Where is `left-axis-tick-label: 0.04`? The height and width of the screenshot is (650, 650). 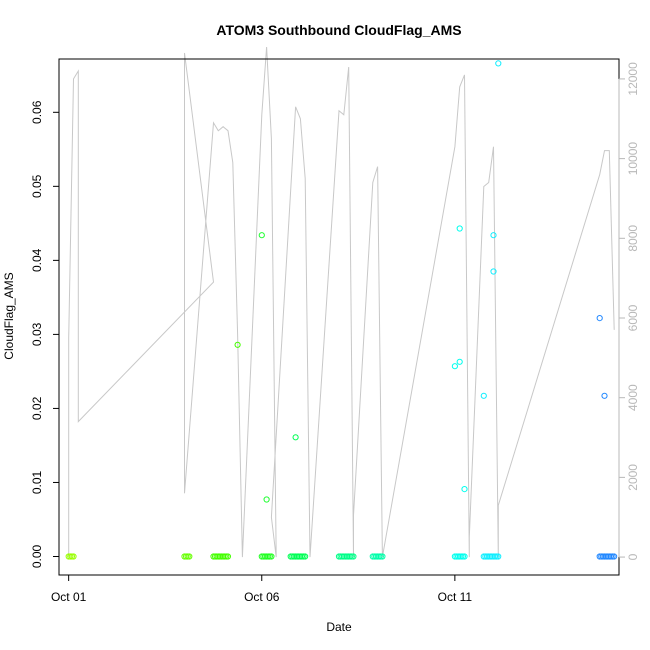 left-axis-tick-label: 0.04 is located at coordinates (37, 260).